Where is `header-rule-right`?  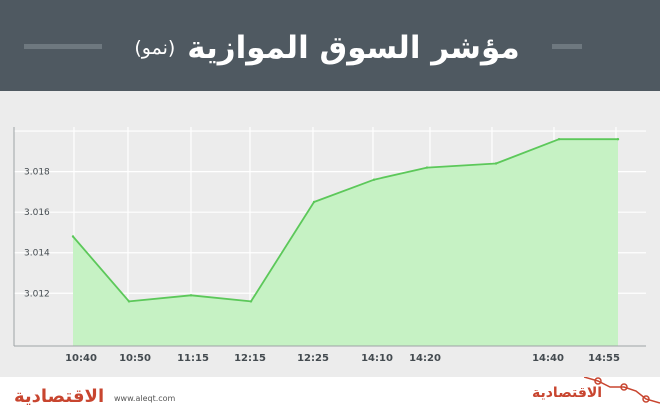
header-rule-right is located at coordinates (567, 46).